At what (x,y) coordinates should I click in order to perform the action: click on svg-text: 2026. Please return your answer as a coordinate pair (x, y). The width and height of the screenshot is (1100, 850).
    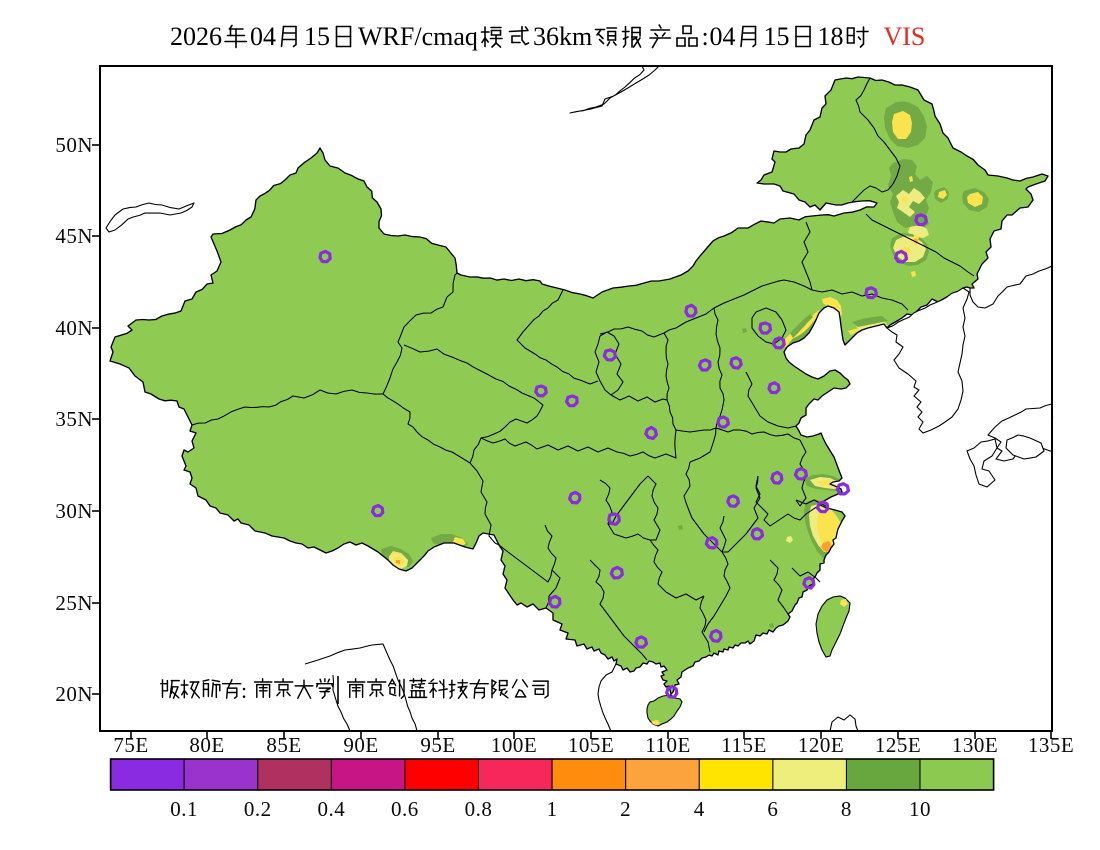
    Looking at the image, I should click on (196, 36).